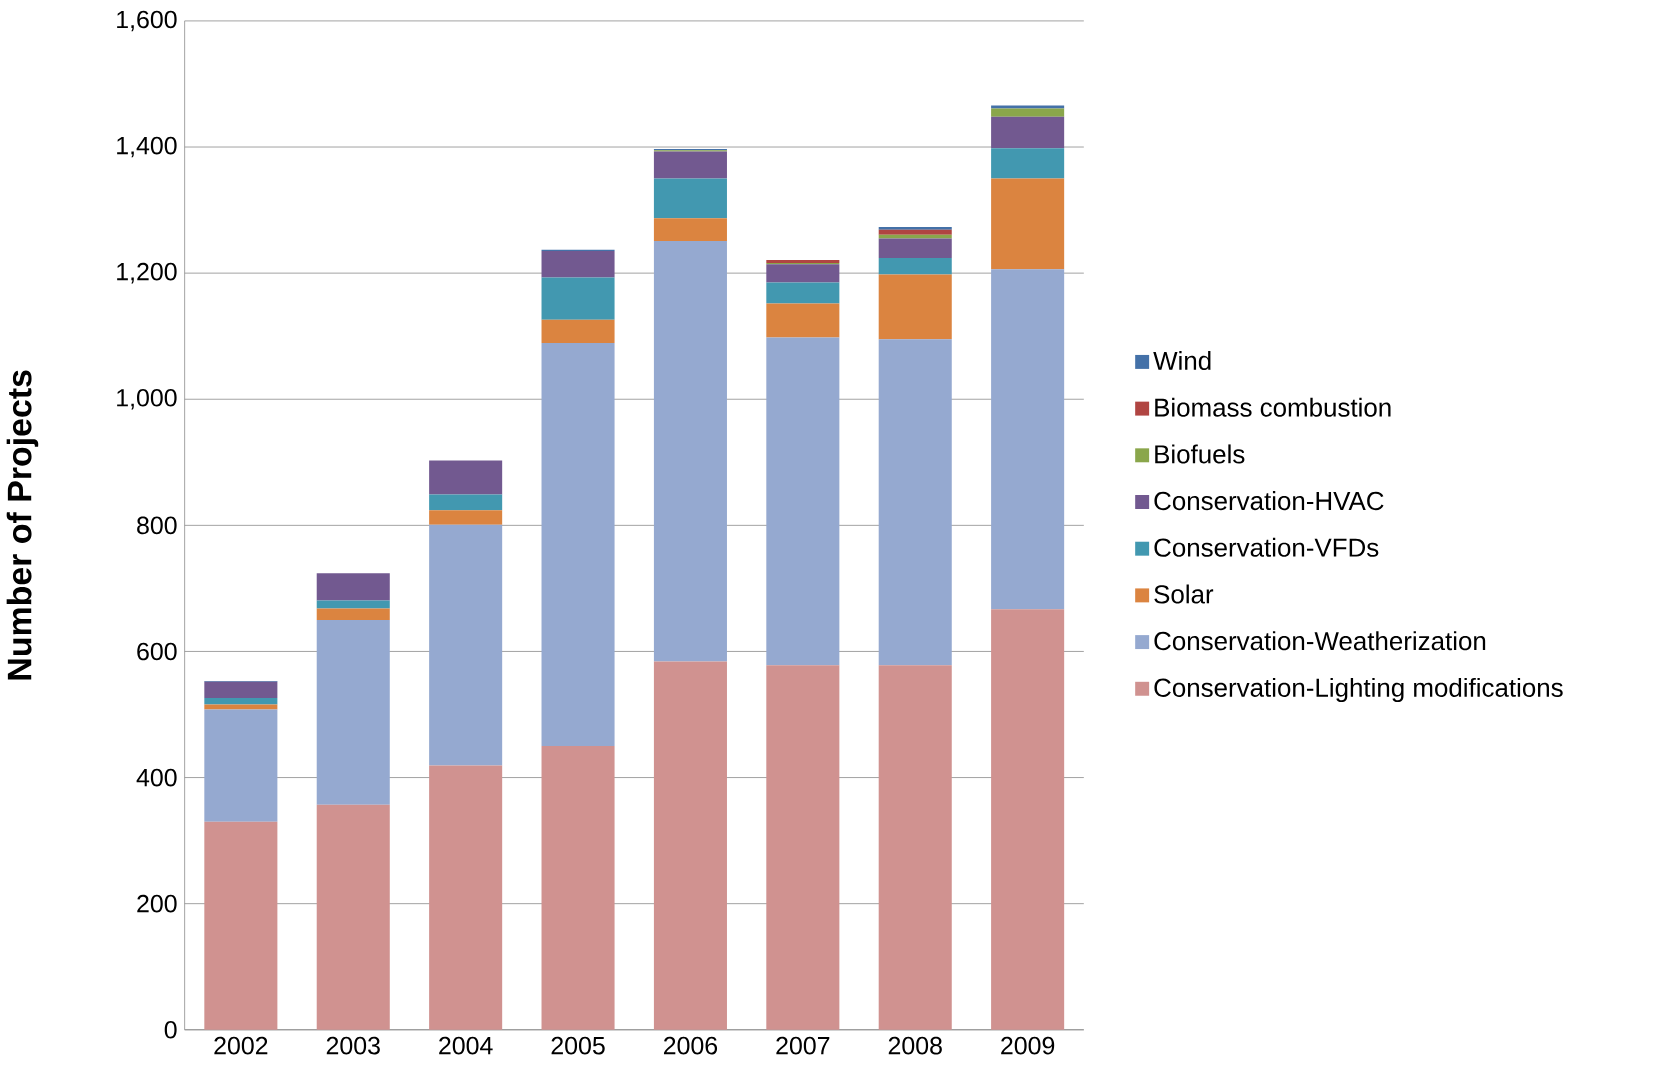 The image size is (1674, 1088). What do you see at coordinates (147, 147) in the screenshot?
I see `y-tick-label: 1,400` at bounding box center [147, 147].